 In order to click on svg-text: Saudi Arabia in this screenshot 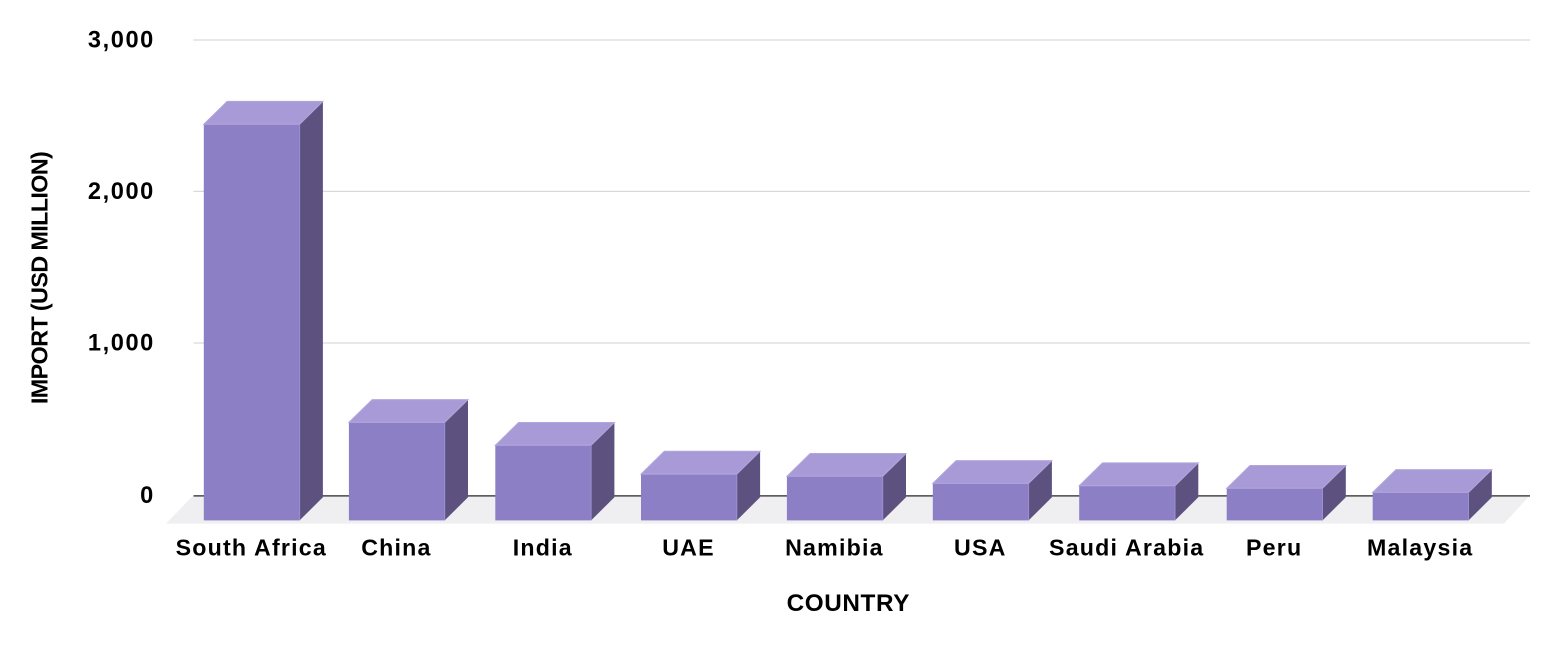, I will do `click(1126, 547)`.